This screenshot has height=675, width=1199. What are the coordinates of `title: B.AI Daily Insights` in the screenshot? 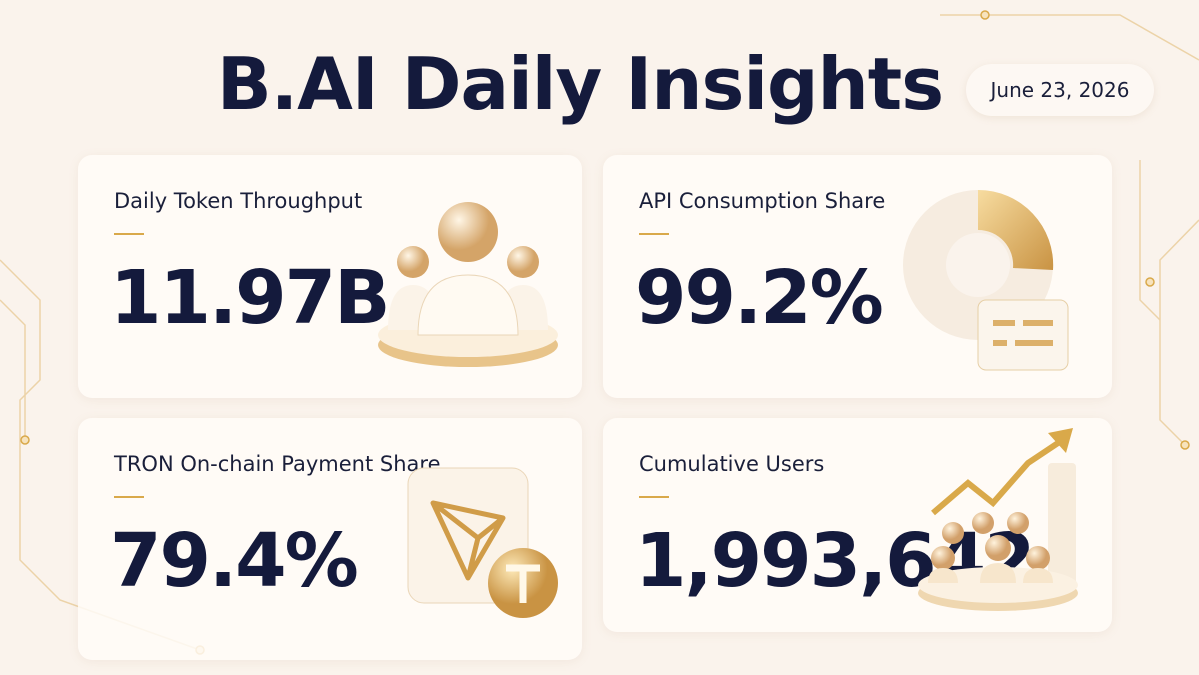 It's located at (580, 84).